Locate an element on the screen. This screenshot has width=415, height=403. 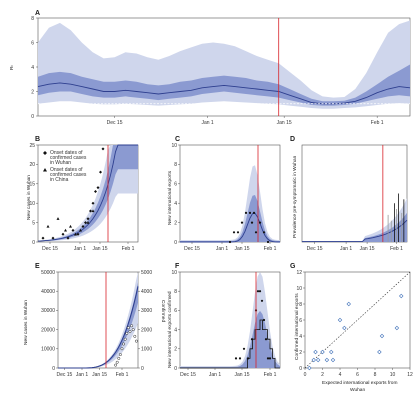
panel-a-ytick-label: 4 is located at coordinates (32, 68).